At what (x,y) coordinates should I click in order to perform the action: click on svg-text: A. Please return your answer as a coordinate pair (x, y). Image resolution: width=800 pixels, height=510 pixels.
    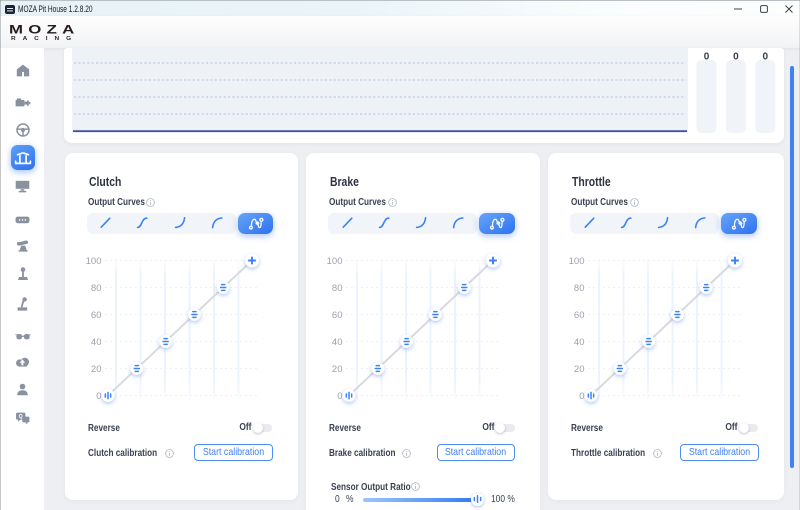
    Looking at the image, I should click on (26, 420).